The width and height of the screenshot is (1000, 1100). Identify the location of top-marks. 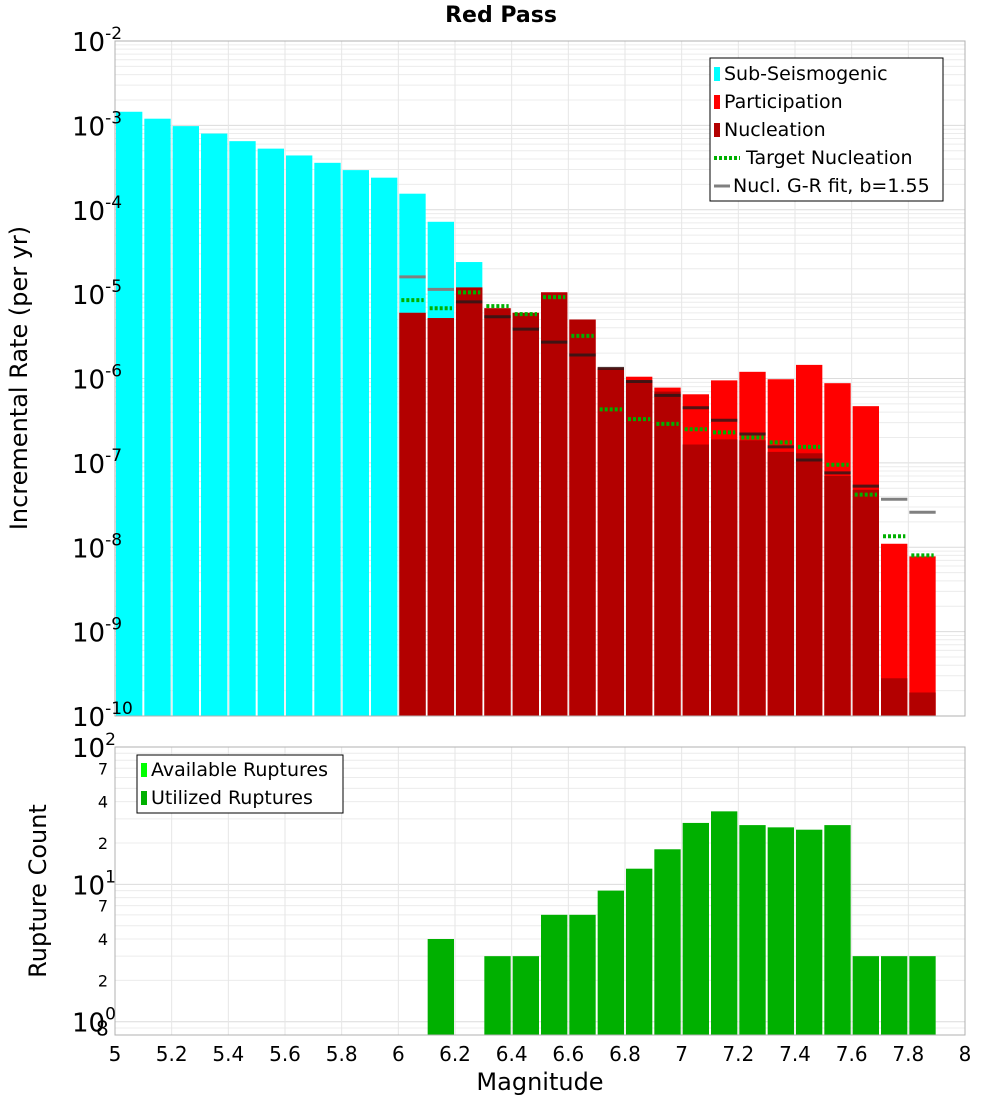
(667, 416).